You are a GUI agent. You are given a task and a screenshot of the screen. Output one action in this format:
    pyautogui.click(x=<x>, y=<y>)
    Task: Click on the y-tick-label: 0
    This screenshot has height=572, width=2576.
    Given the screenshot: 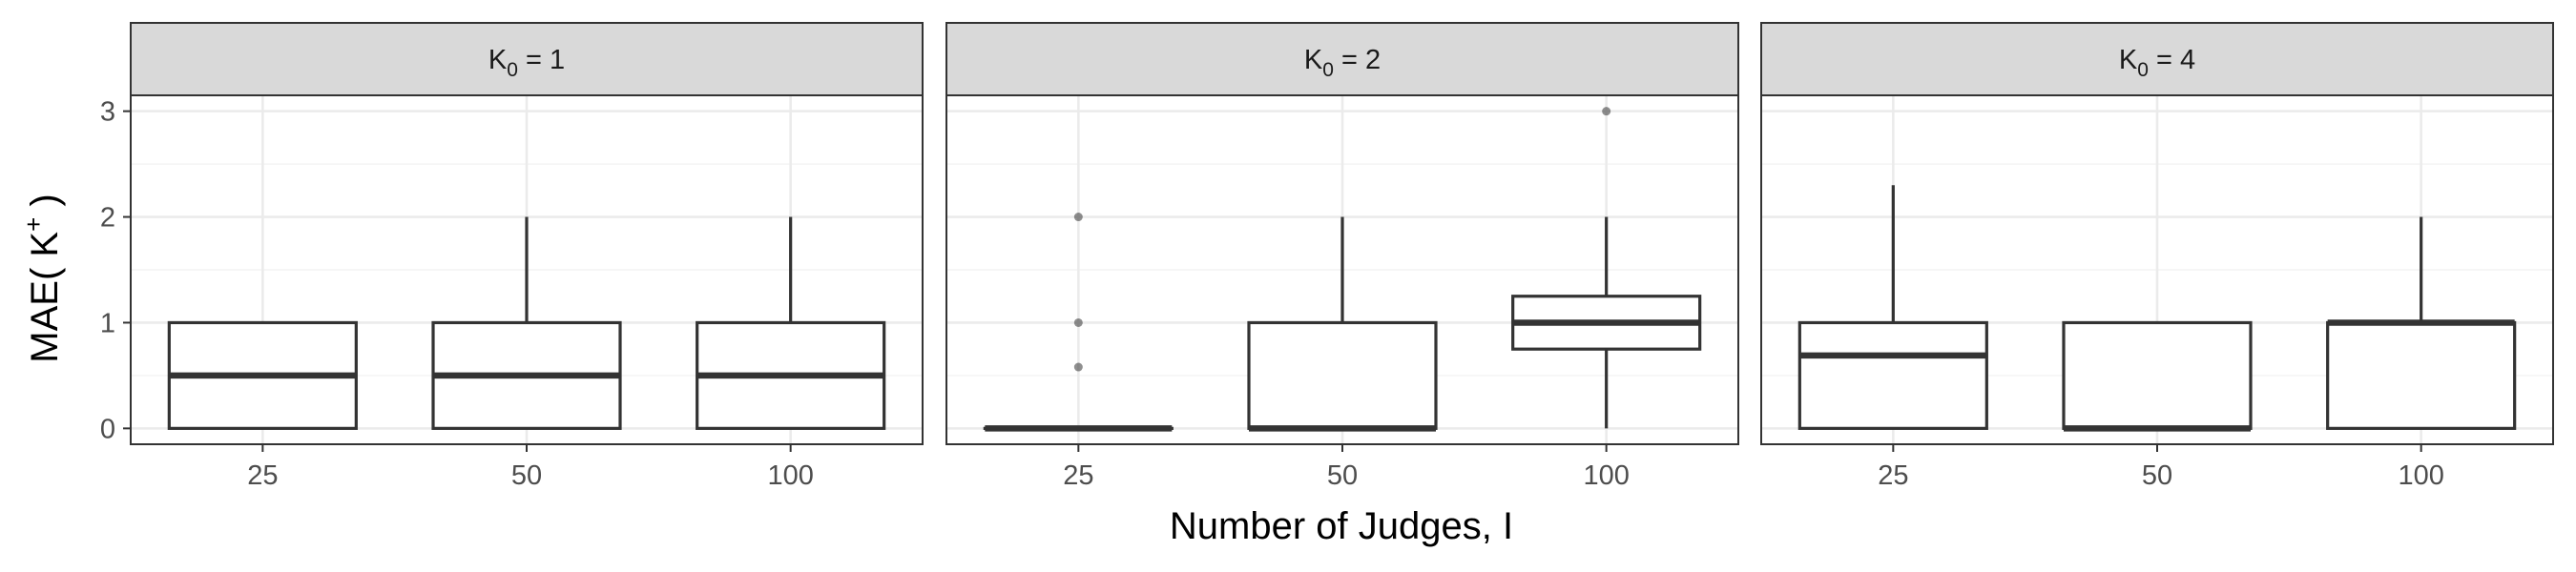 What is the action you would take?
    pyautogui.click(x=107, y=429)
    